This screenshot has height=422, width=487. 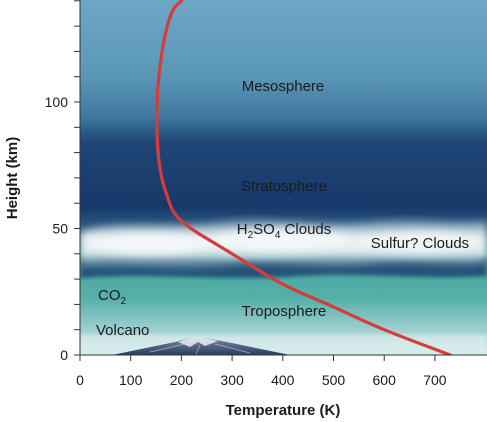 What do you see at coordinates (112, 297) in the screenshot?
I see `co2-label: CO2` at bounding box center [112, 297].